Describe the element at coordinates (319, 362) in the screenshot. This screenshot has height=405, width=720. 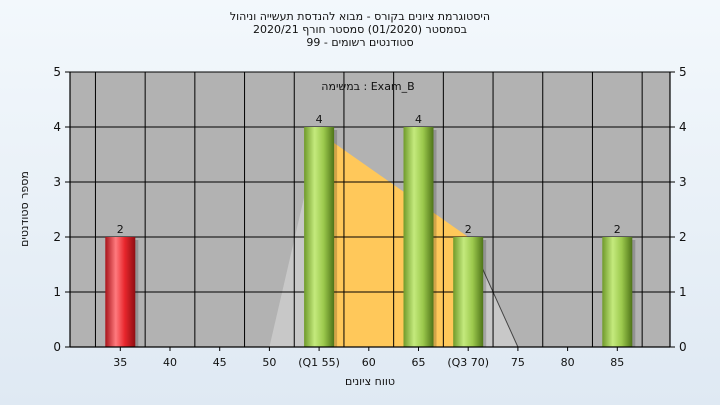
I see `x-tick-label: (Q1 55)` at that location.